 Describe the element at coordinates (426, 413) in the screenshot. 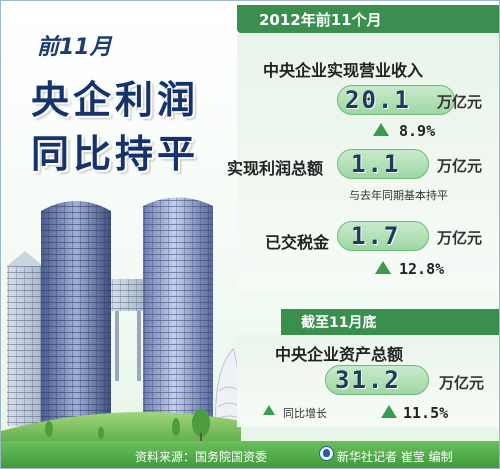

I see `assets-change: 11.5%` at that location.